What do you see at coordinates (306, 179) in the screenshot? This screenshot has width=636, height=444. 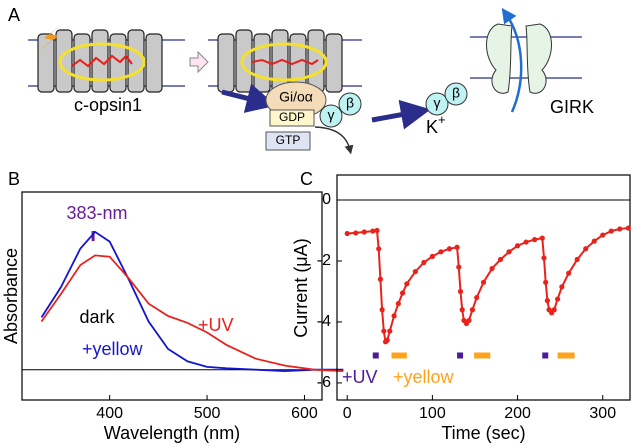 I see `panel-label: C` at bounding box center [306, 179].